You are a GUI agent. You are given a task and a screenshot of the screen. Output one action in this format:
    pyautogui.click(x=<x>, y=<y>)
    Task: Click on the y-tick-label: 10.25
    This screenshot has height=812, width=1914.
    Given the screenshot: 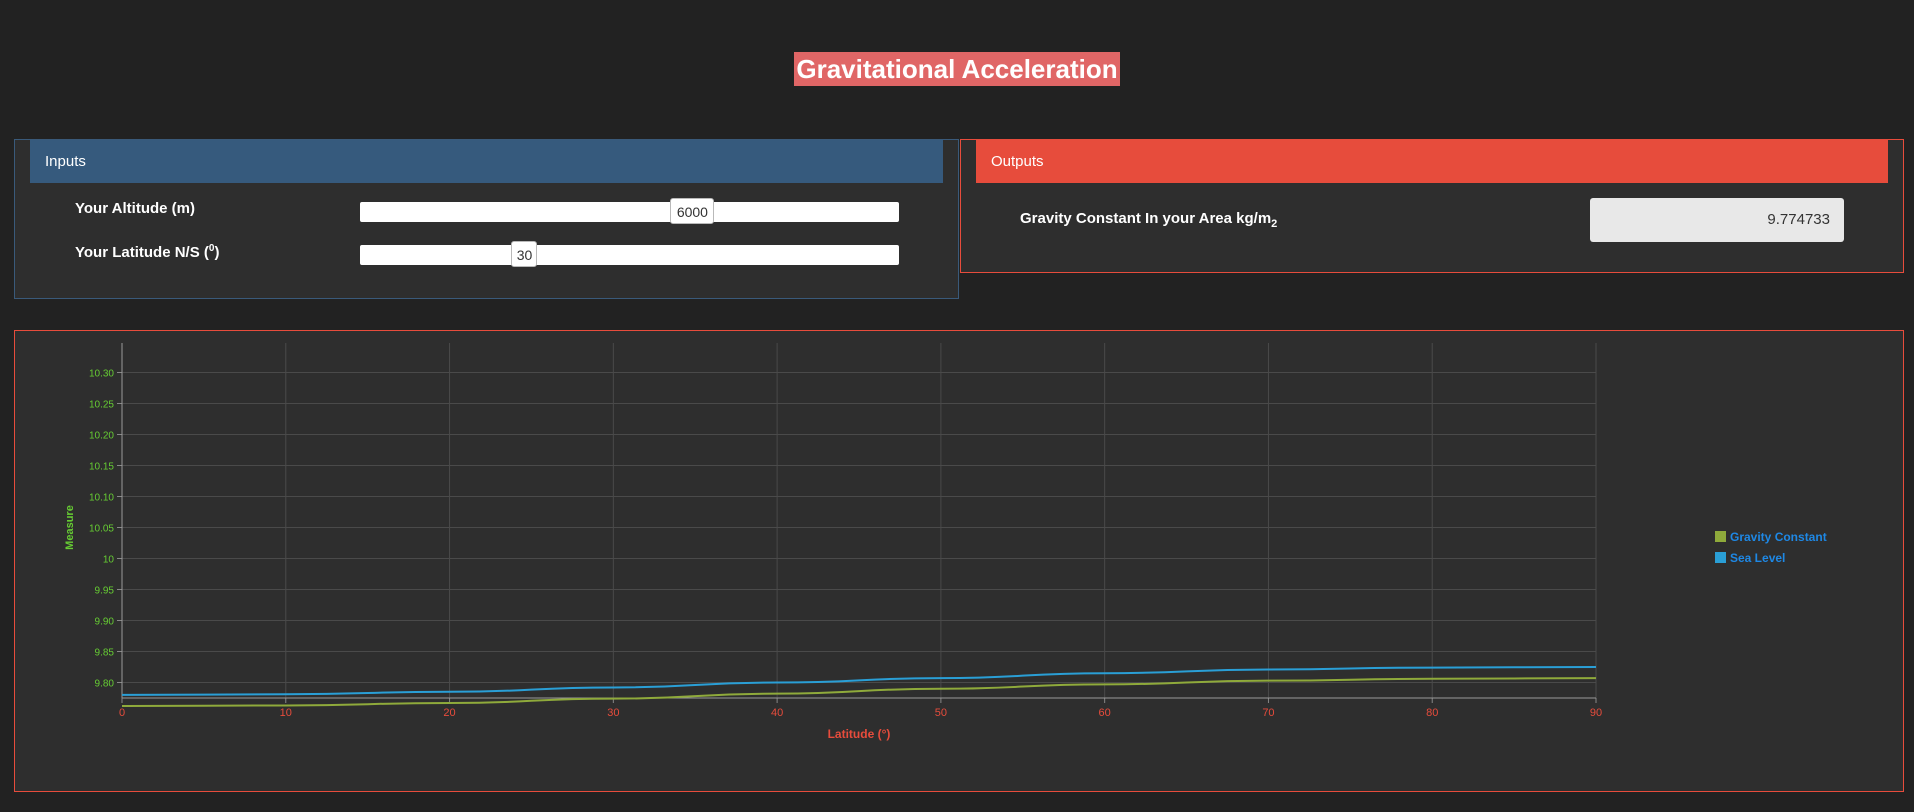 What is the action you would take?
    pyautogui.click(x=101, y=405)
    